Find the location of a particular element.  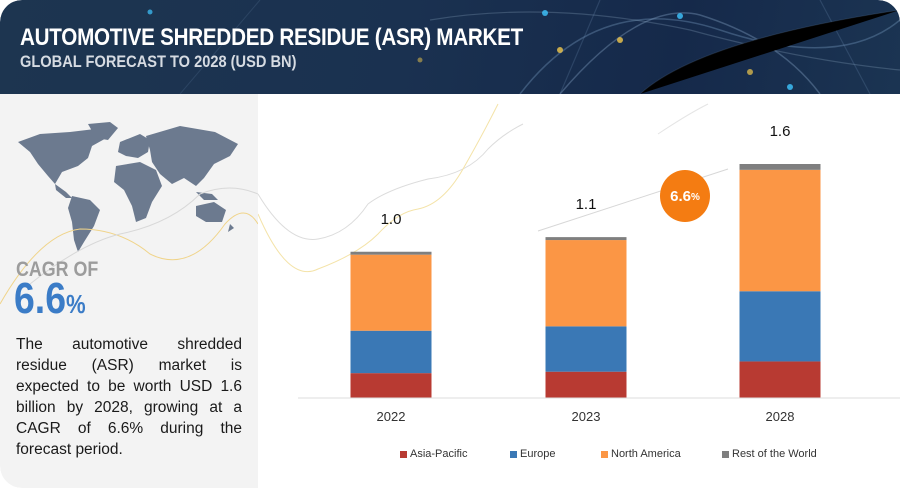

bar-segment-north-america-2022 is located at coordinates (391, 292).